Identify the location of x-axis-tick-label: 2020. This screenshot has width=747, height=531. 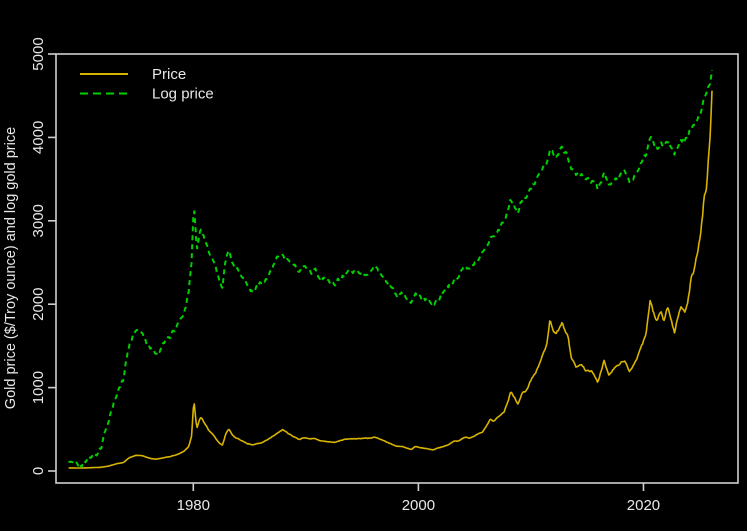
(643, 505).